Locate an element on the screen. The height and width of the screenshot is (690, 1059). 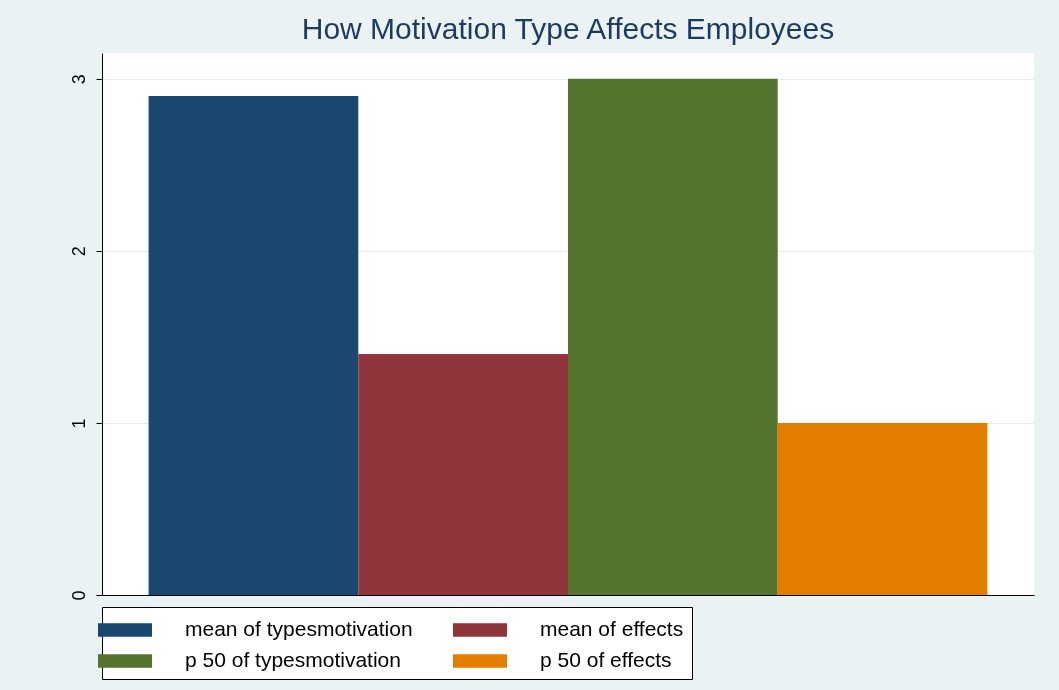
legend-label: p 50 of effects is located at coordinates (606, 659).